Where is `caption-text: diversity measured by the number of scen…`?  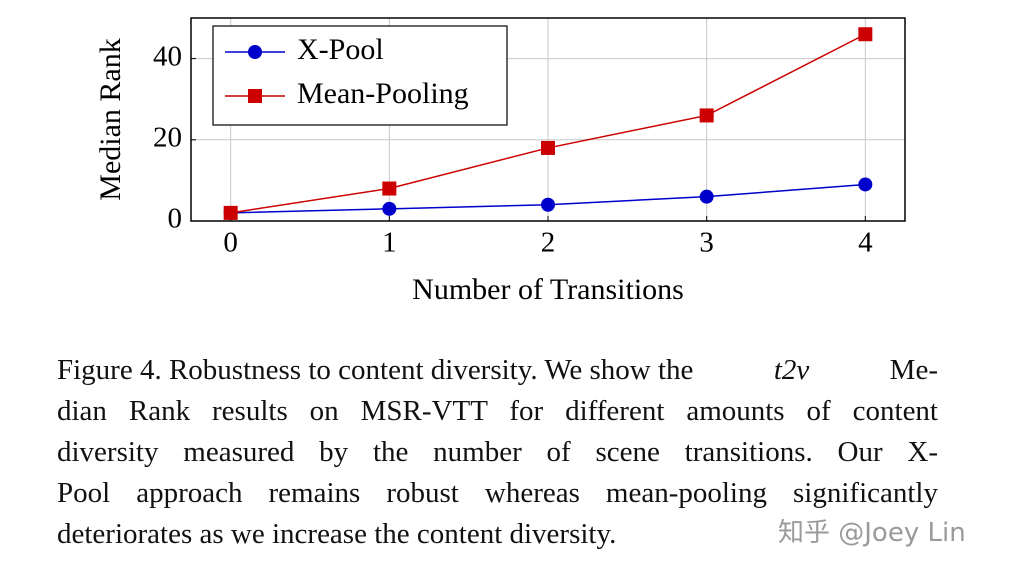 caption-text: diversity measured by the number of scen… is located at coordinates (497, 452).